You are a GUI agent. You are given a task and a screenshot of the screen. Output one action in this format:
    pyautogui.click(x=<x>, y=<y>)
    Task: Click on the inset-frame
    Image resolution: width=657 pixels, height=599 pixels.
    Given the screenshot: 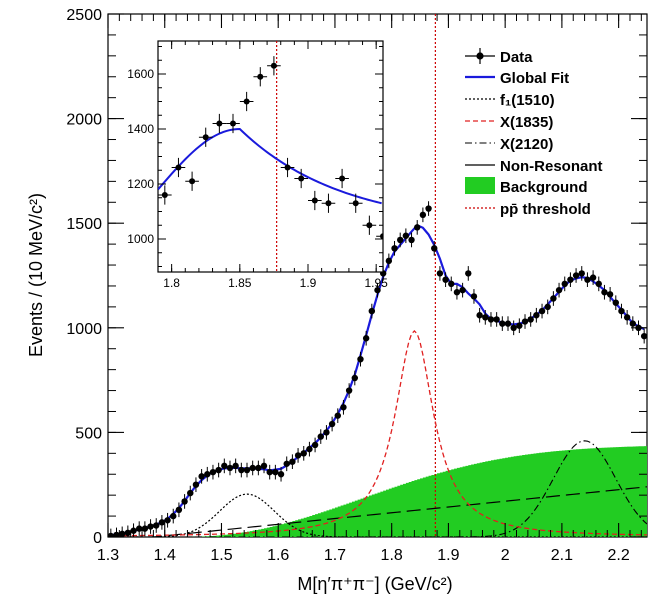 What is the action you would take?
    pyautogui.click(x=270, y=156)
    